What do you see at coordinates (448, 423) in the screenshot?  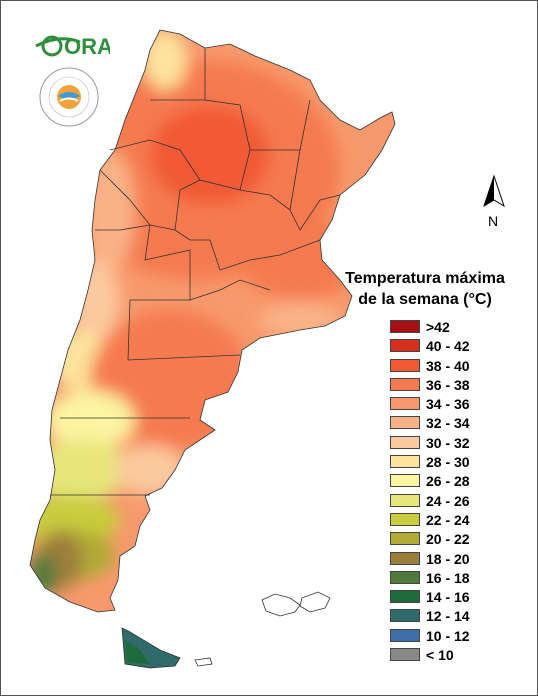 I see `legend-label: 32 - 34` at bounding box center [448, 423].